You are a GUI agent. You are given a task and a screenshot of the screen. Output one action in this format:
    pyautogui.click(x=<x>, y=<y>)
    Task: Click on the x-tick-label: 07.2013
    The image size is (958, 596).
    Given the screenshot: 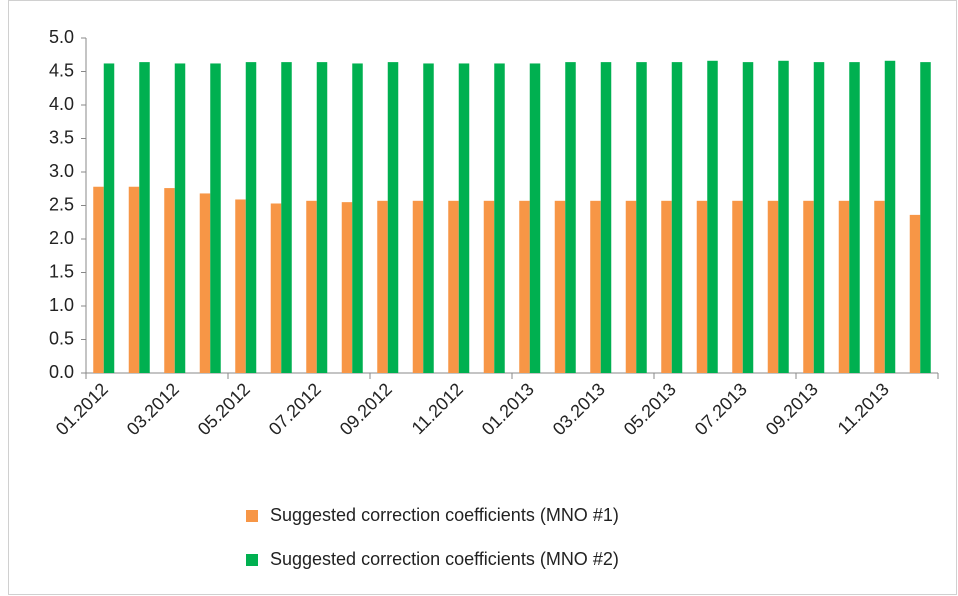 What is the action you would take?
    pyautogui.click(x=721, y=409)
    